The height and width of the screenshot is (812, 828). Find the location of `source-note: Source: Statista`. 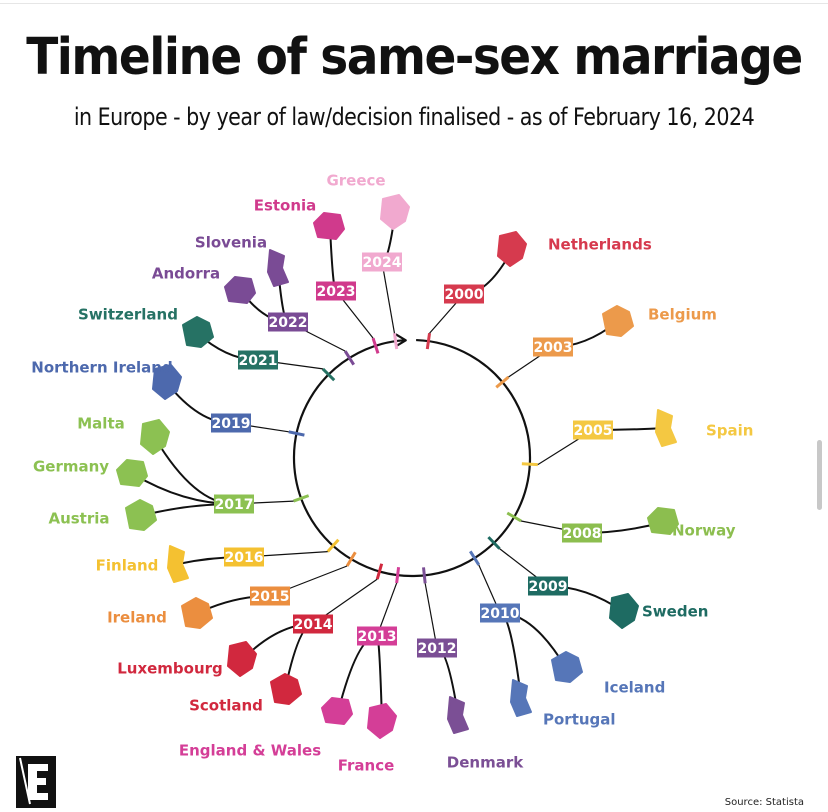

source-note: Source: Statista is located at coordinates (764, 802).